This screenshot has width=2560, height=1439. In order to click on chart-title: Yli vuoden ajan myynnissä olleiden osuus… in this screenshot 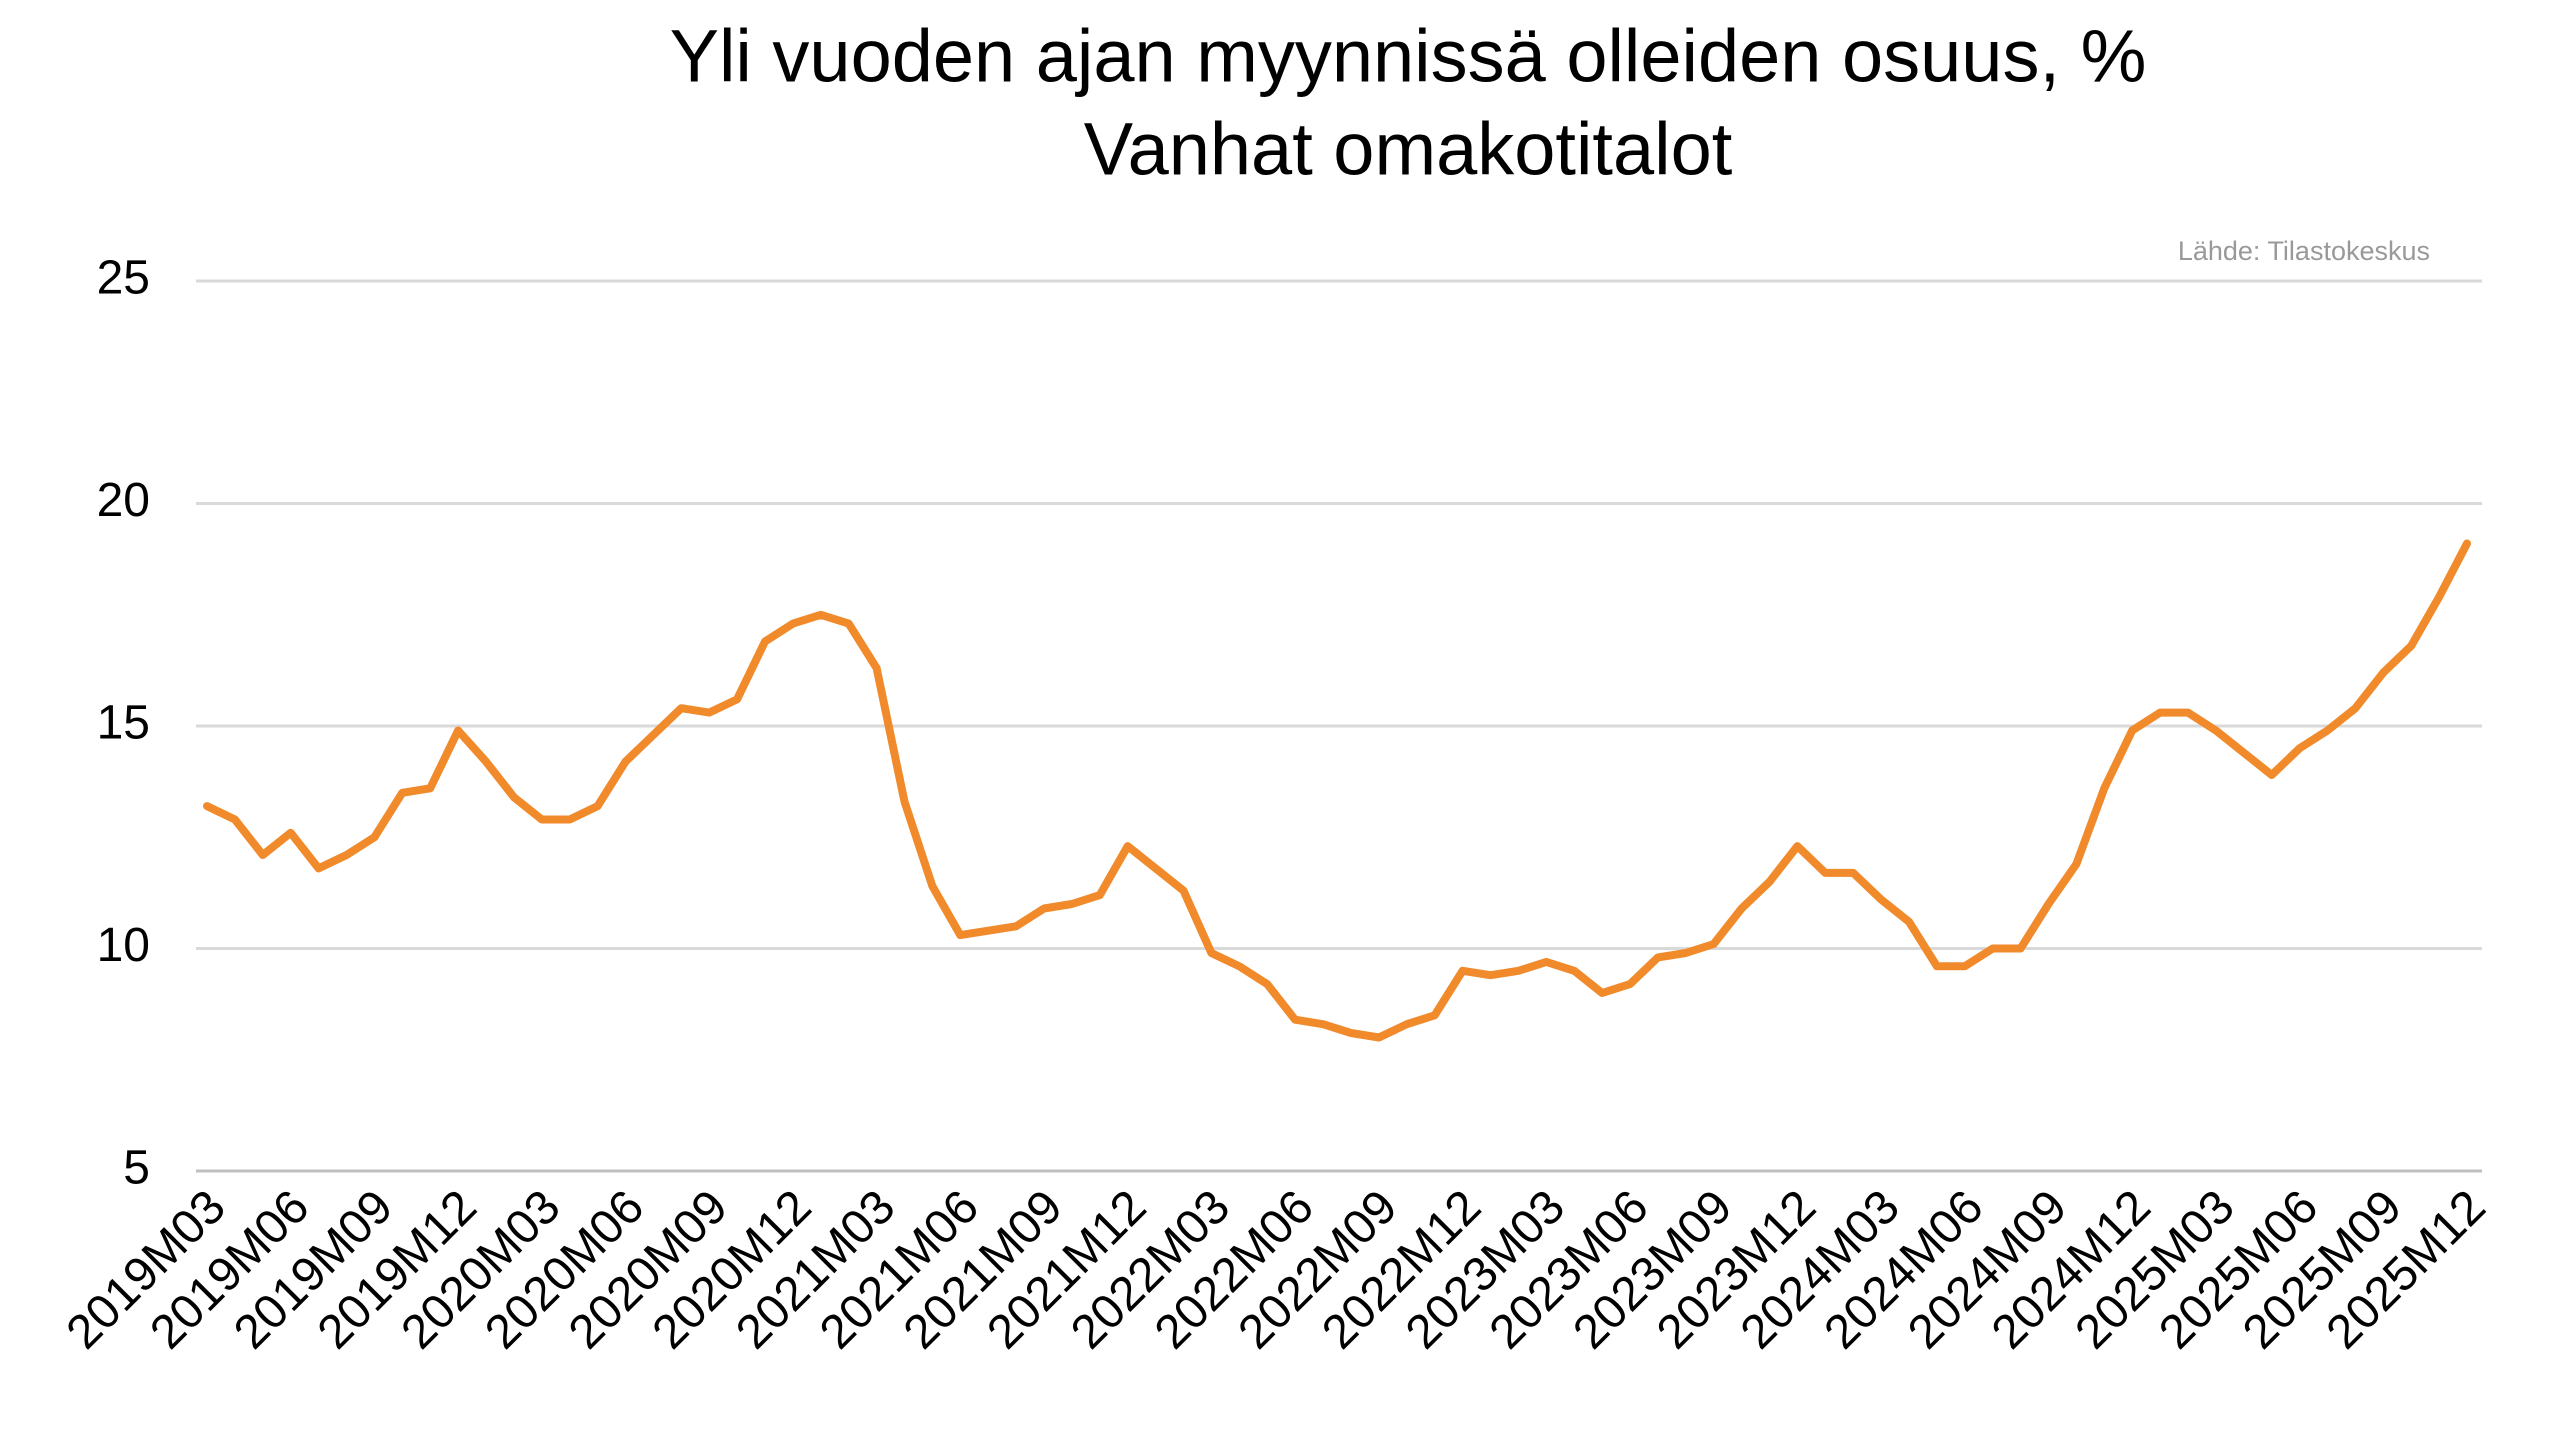, I will do `click(1408, 56)`.